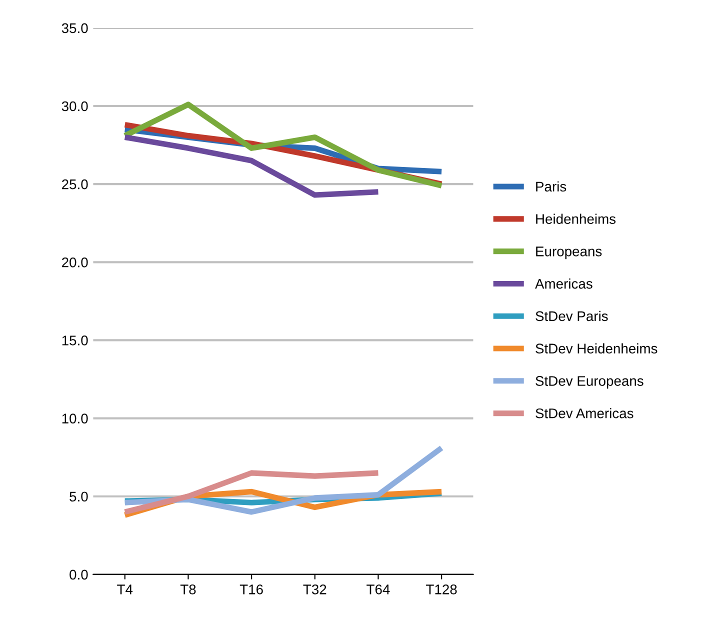  I want to click on legend-label: Europeans, so click(569, 253).